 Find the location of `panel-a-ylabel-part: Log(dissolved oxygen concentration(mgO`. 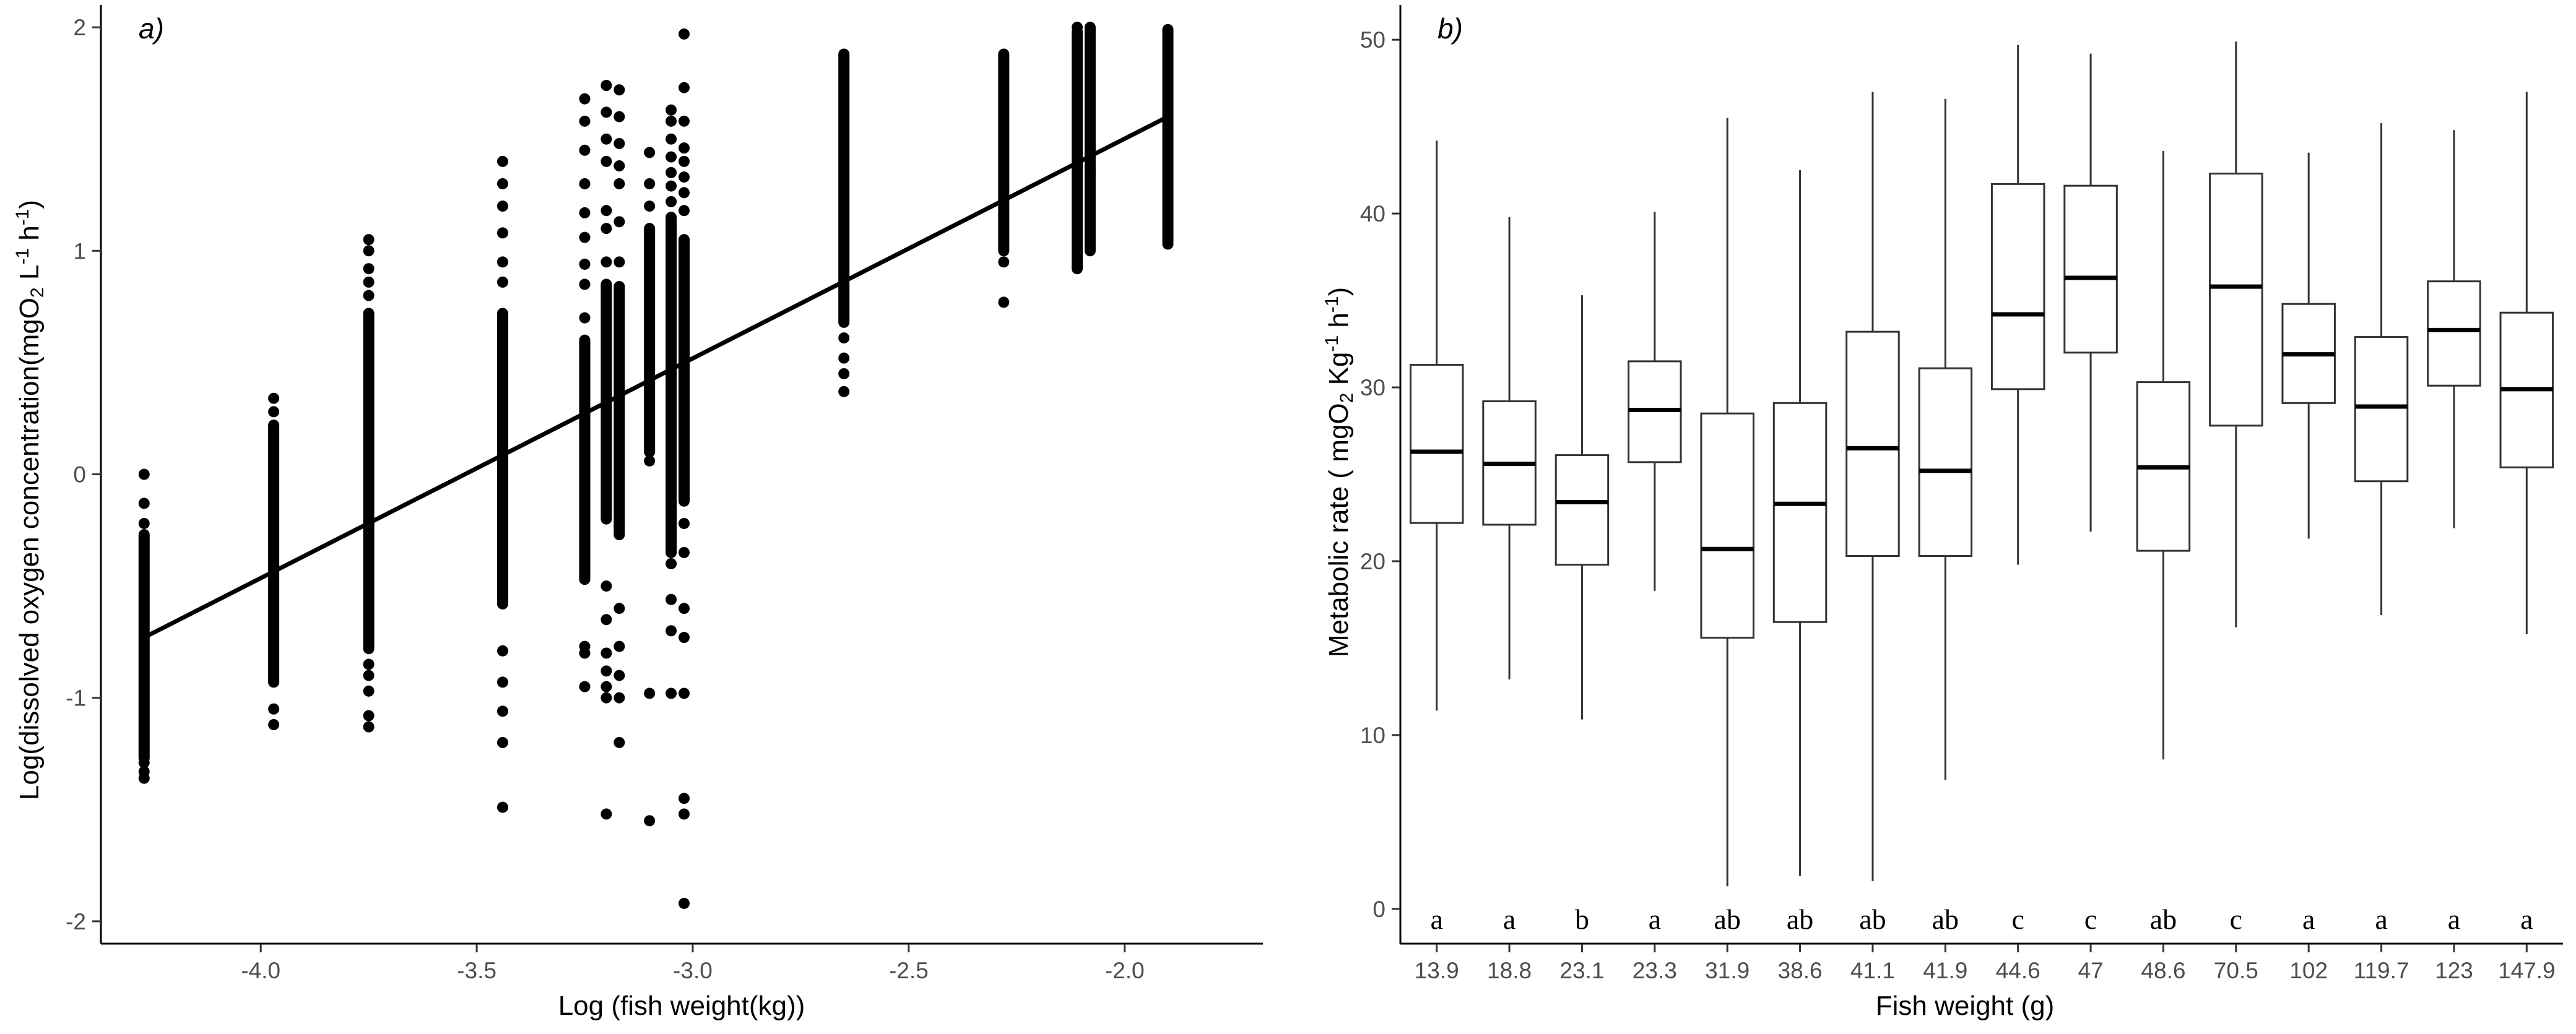

panel-a-ylabel-part: Log(dissolved oxygen concentration(mgO is located at coordinates (29, 549).